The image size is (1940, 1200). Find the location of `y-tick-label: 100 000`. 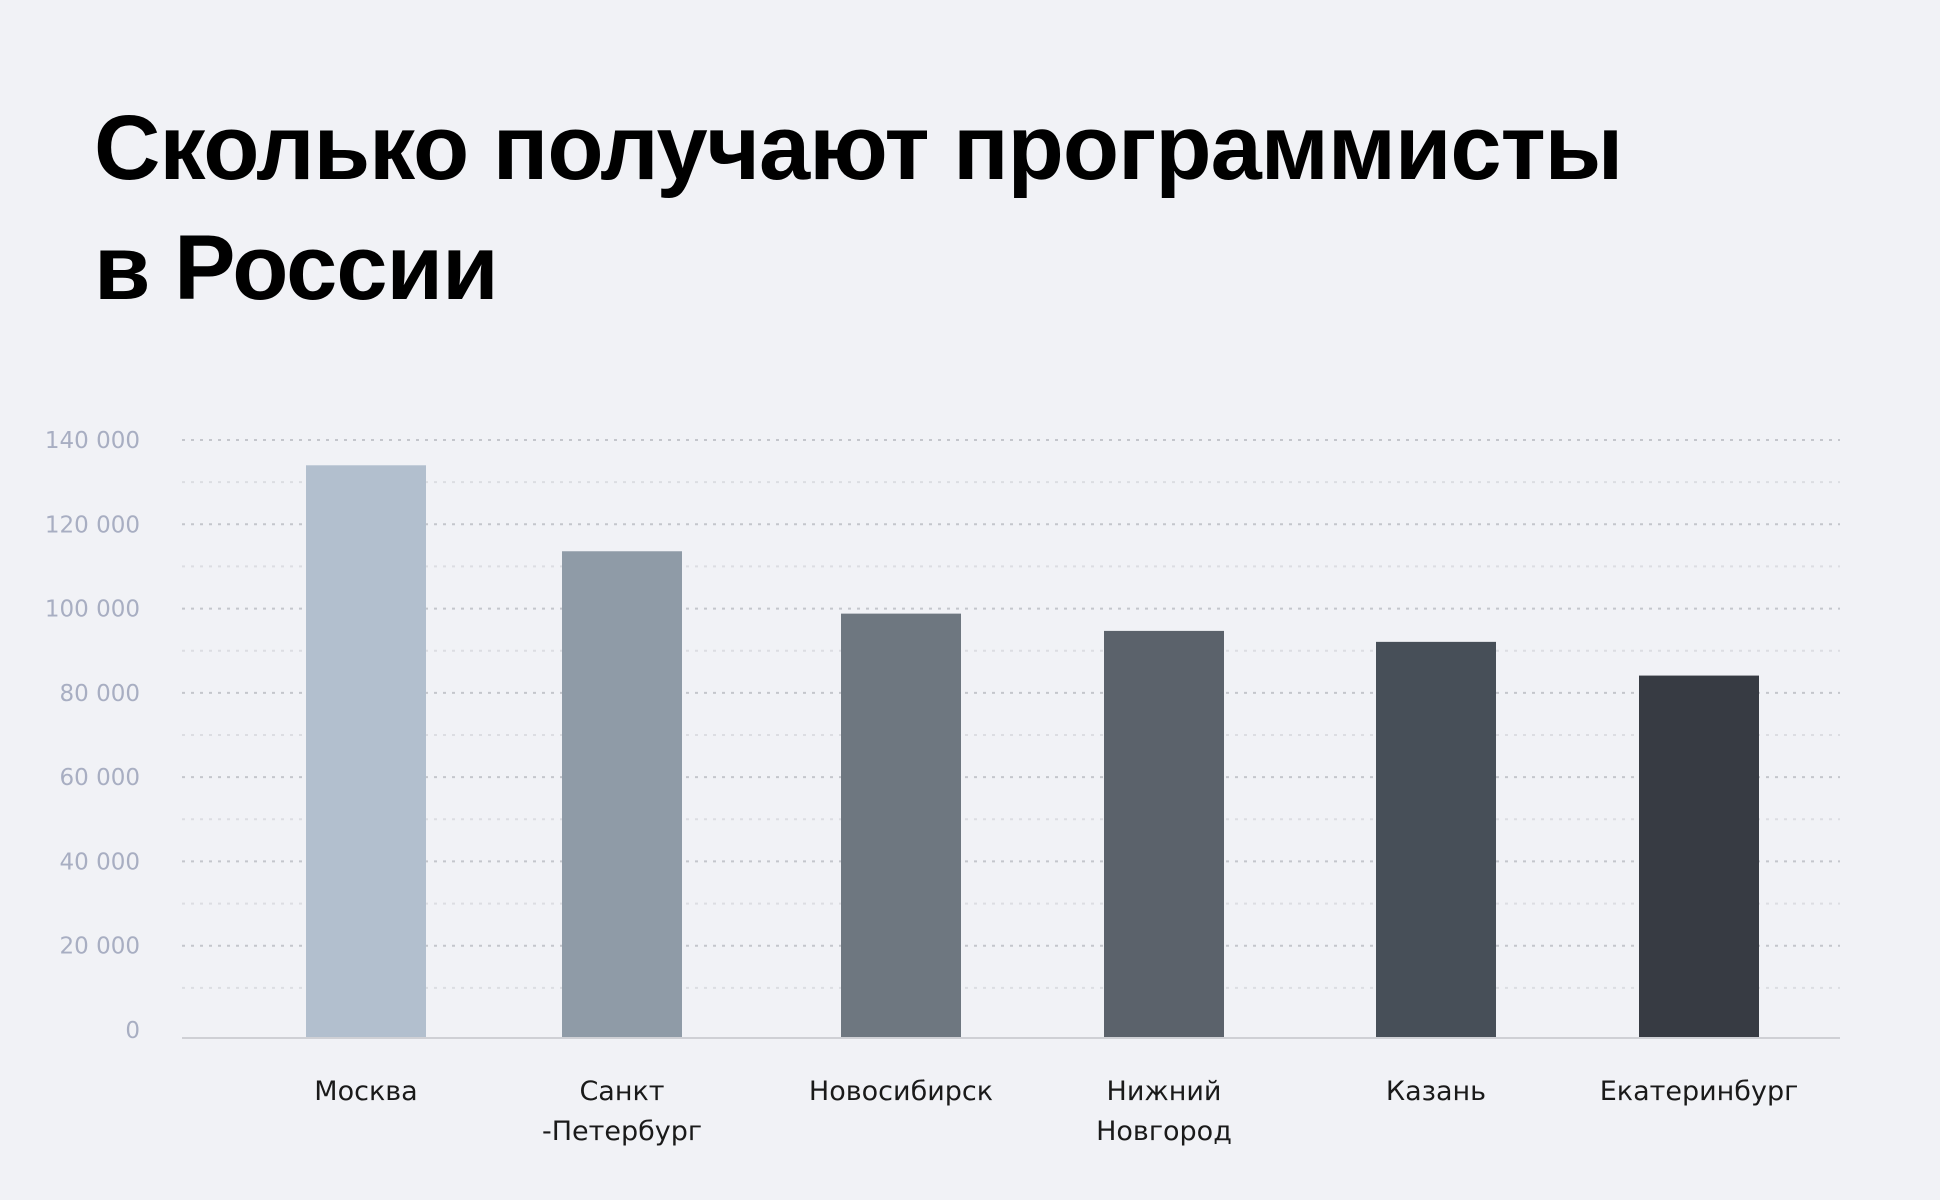

y-tick-label: 100 000 is located at coordinates (92, 610).